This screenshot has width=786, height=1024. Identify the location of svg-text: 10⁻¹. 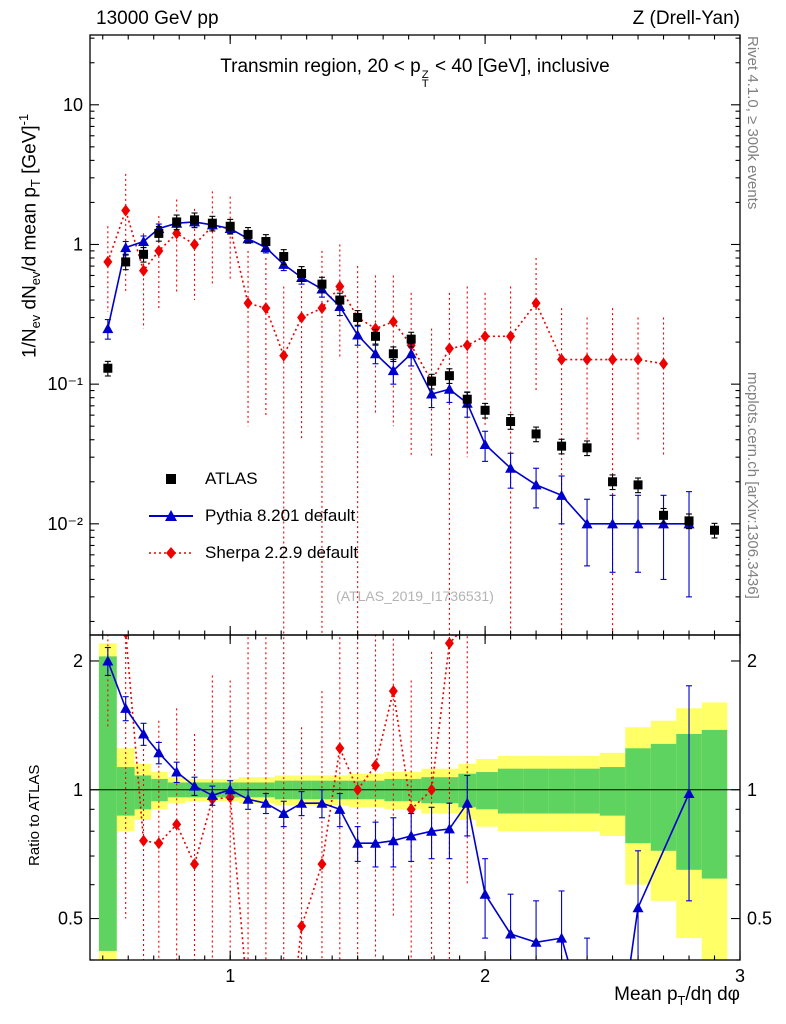
(65, 384).